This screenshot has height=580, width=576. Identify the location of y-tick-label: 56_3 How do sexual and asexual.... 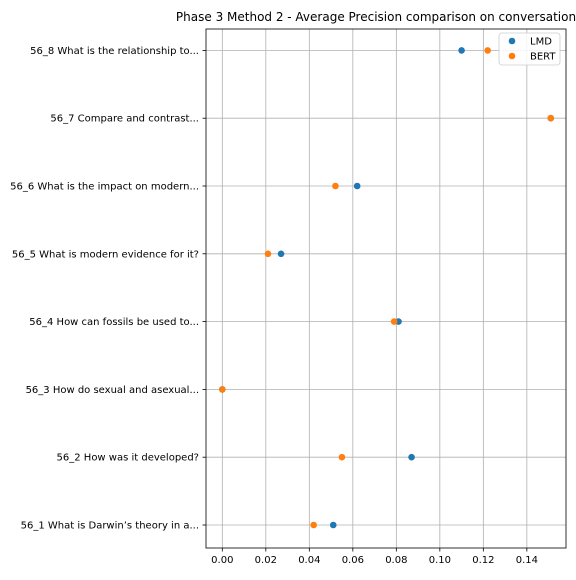
(112, 390).